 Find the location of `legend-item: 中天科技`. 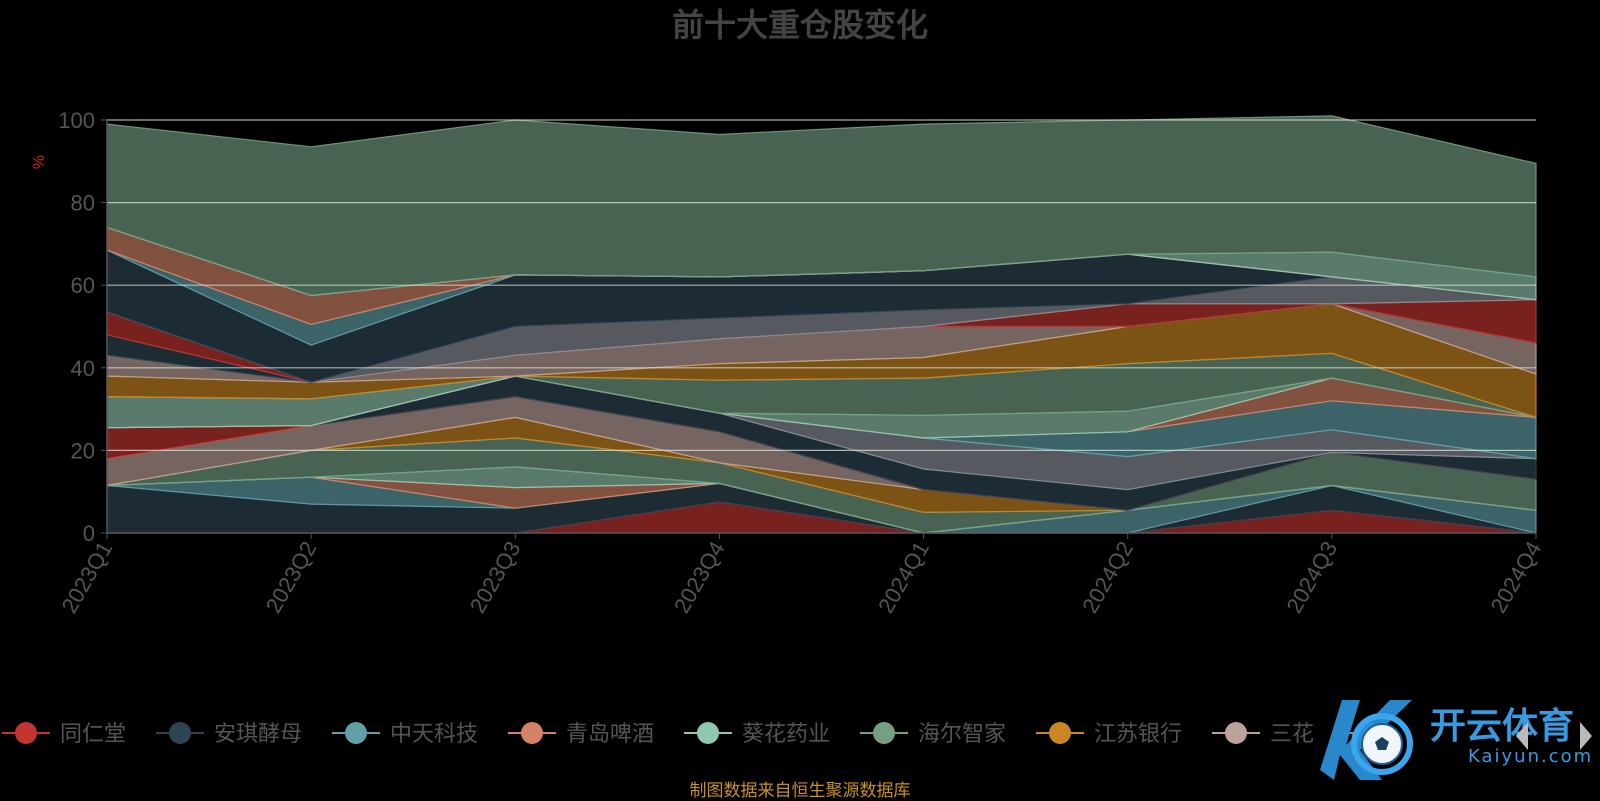

legend-item: 中天科技 is located at coordinates (405, 733).